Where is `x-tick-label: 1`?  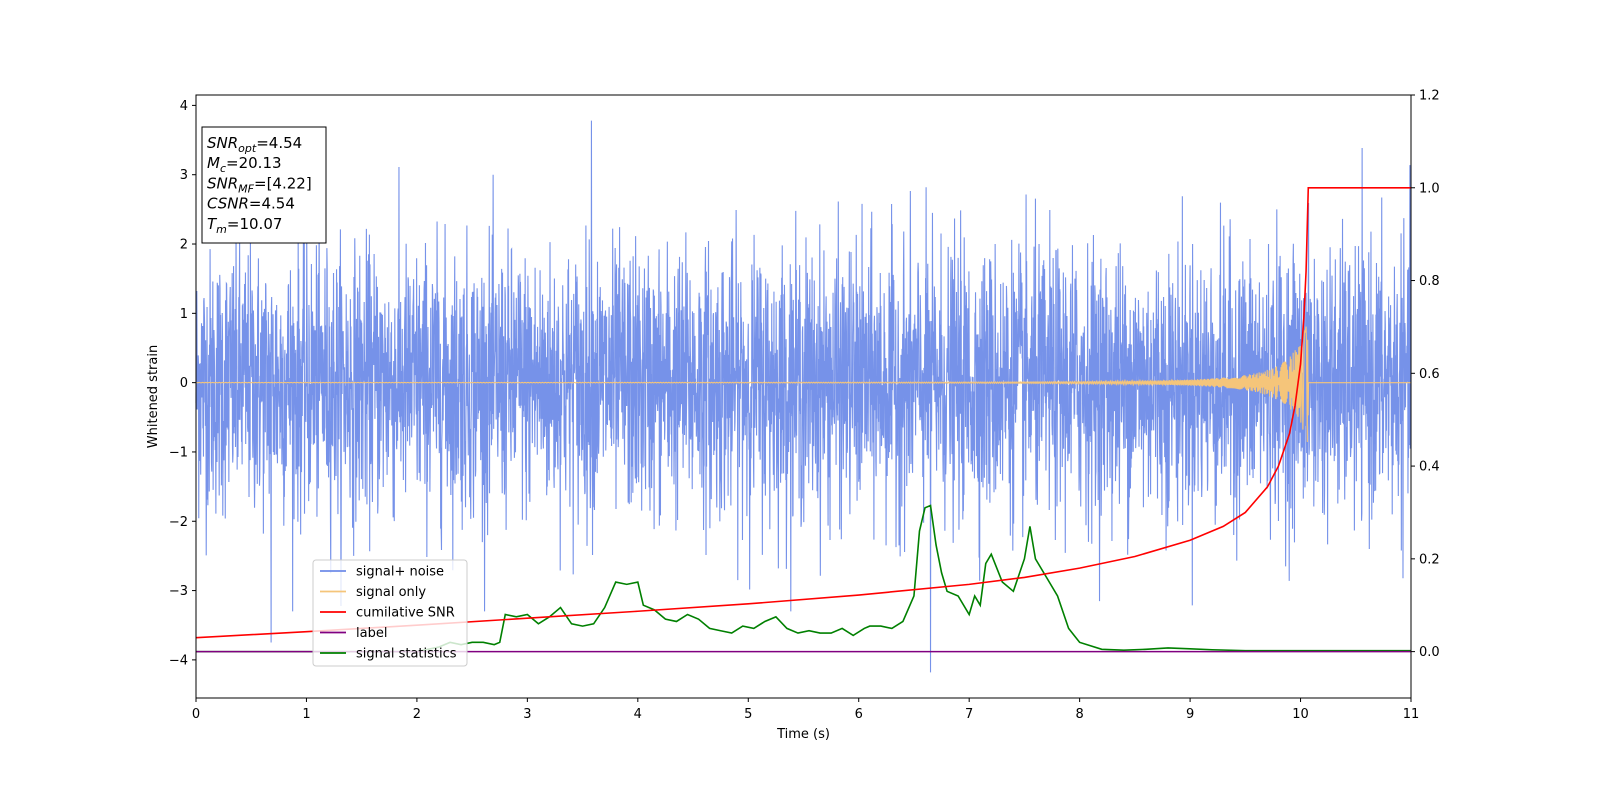
x-tick-label: 1 is located at coordinates (306, 714).